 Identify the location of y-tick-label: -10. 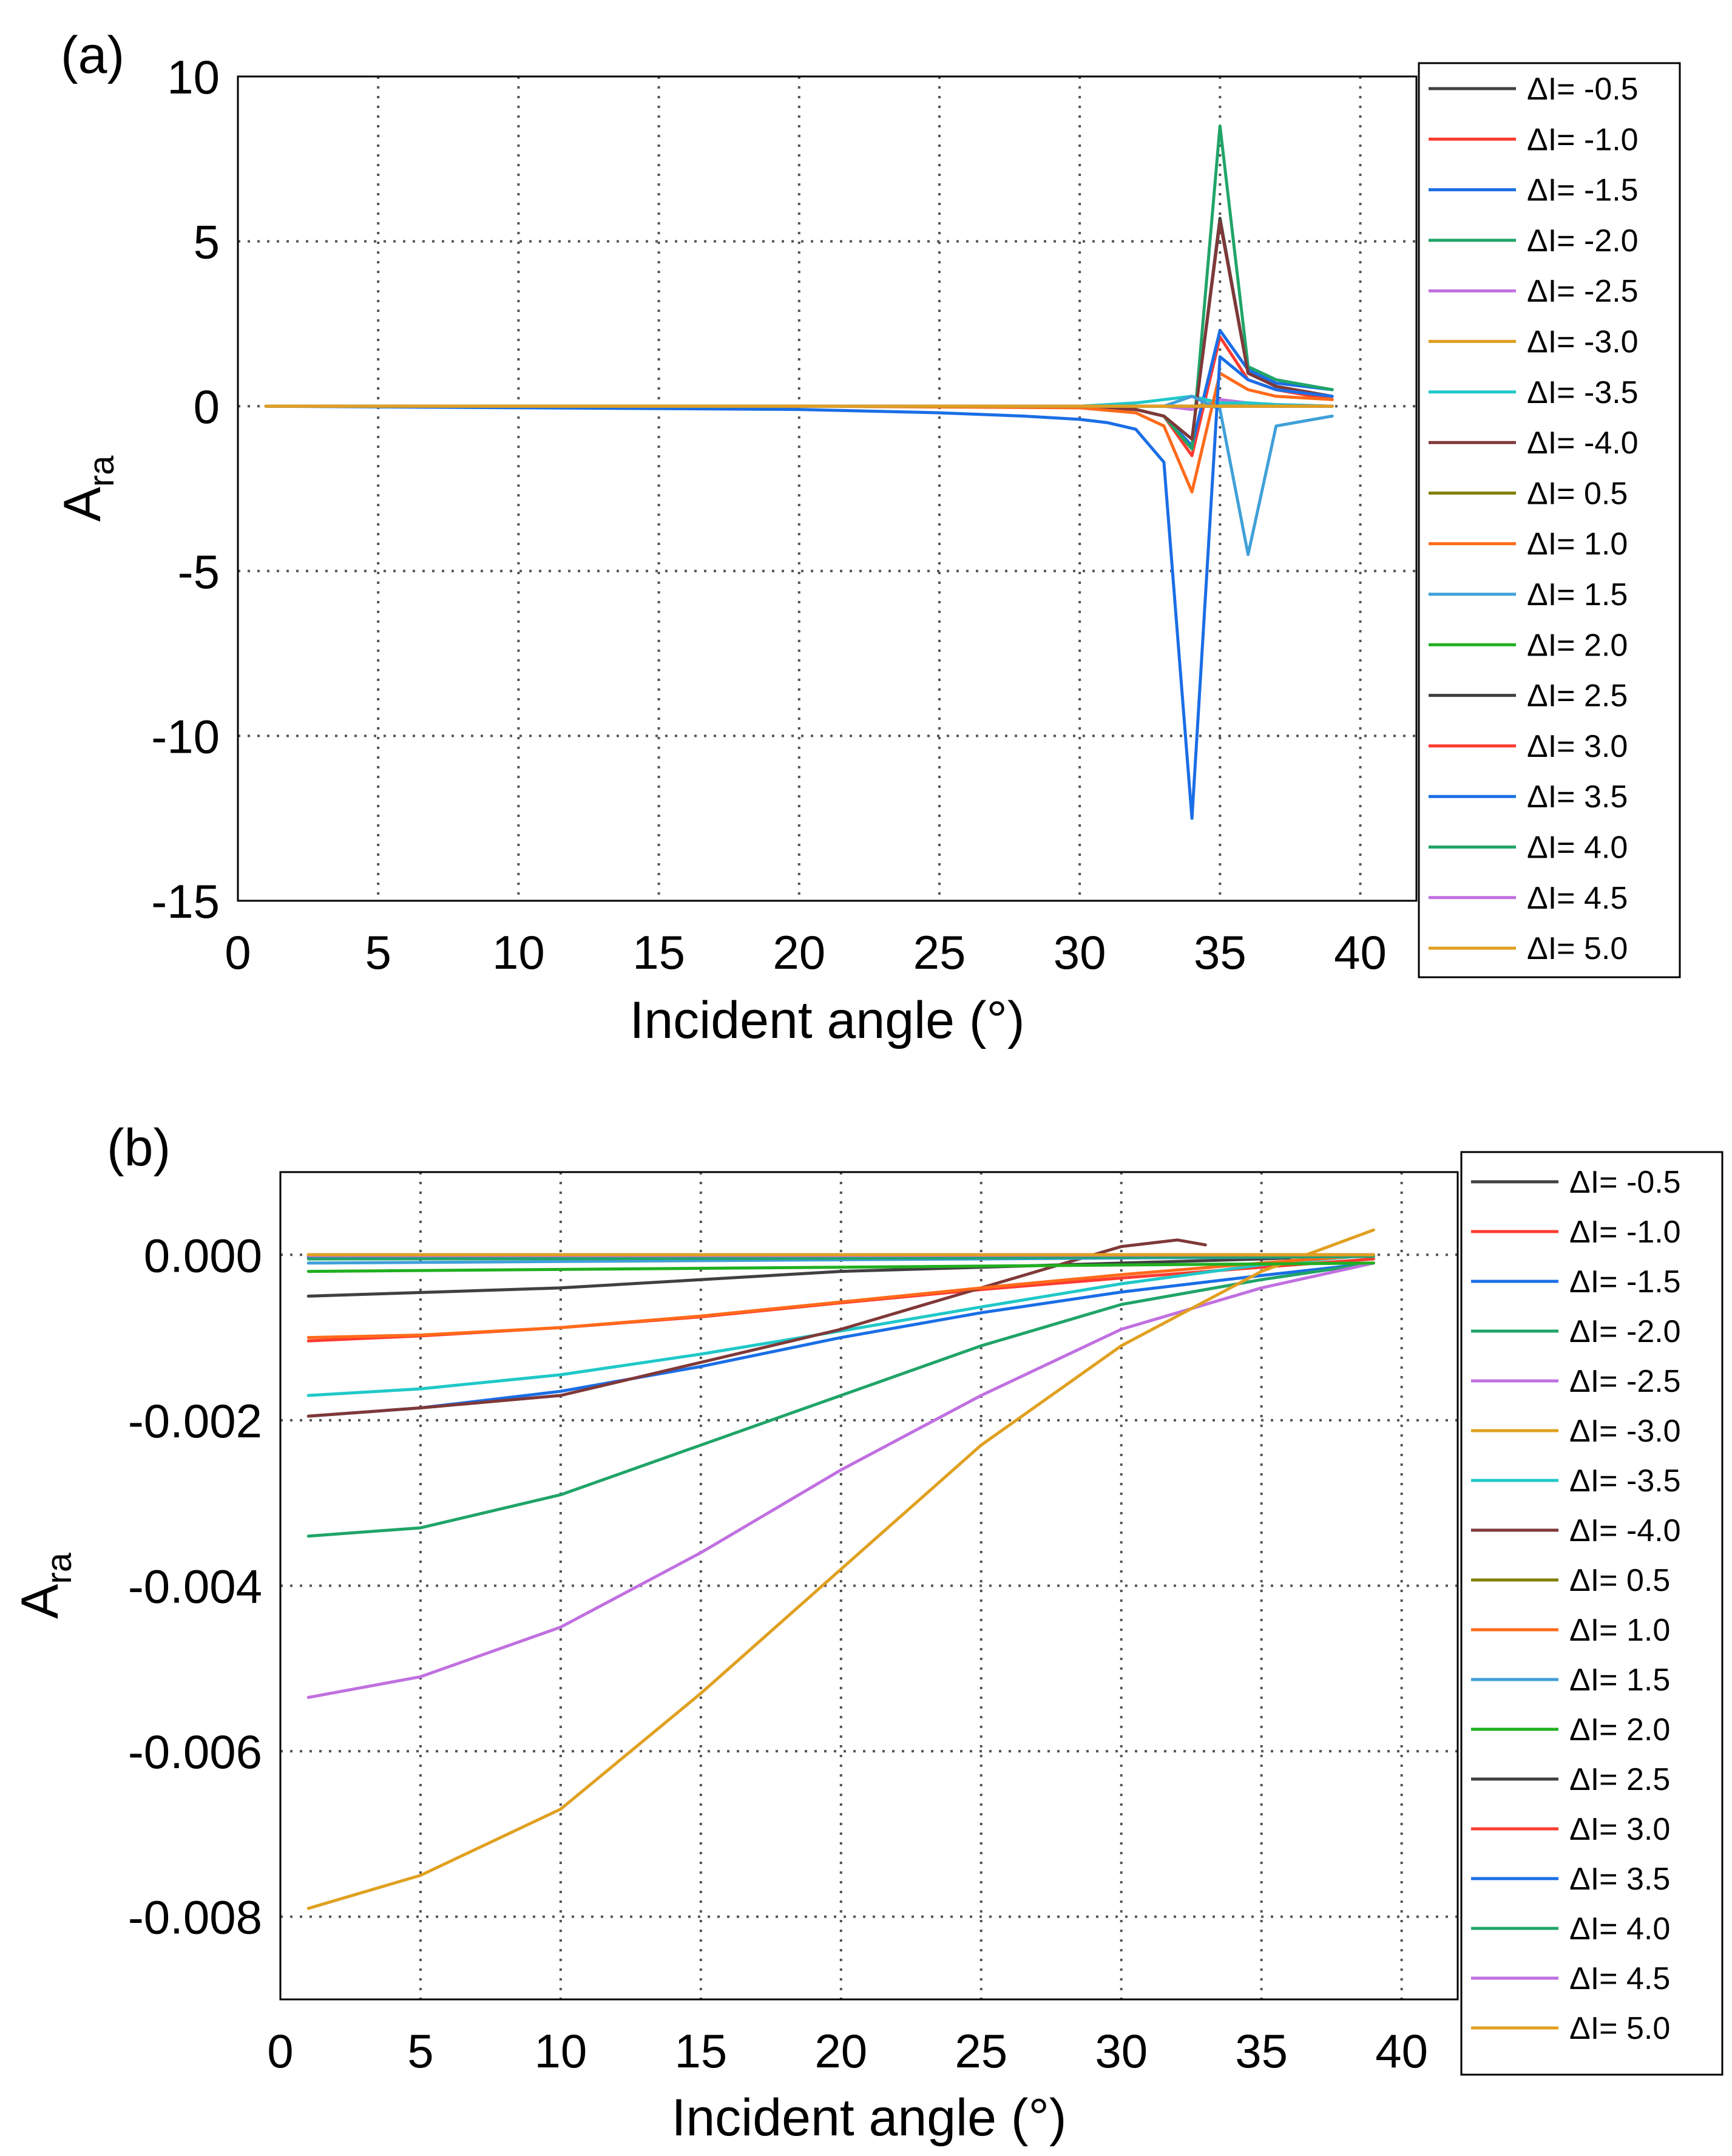
(185, 736).